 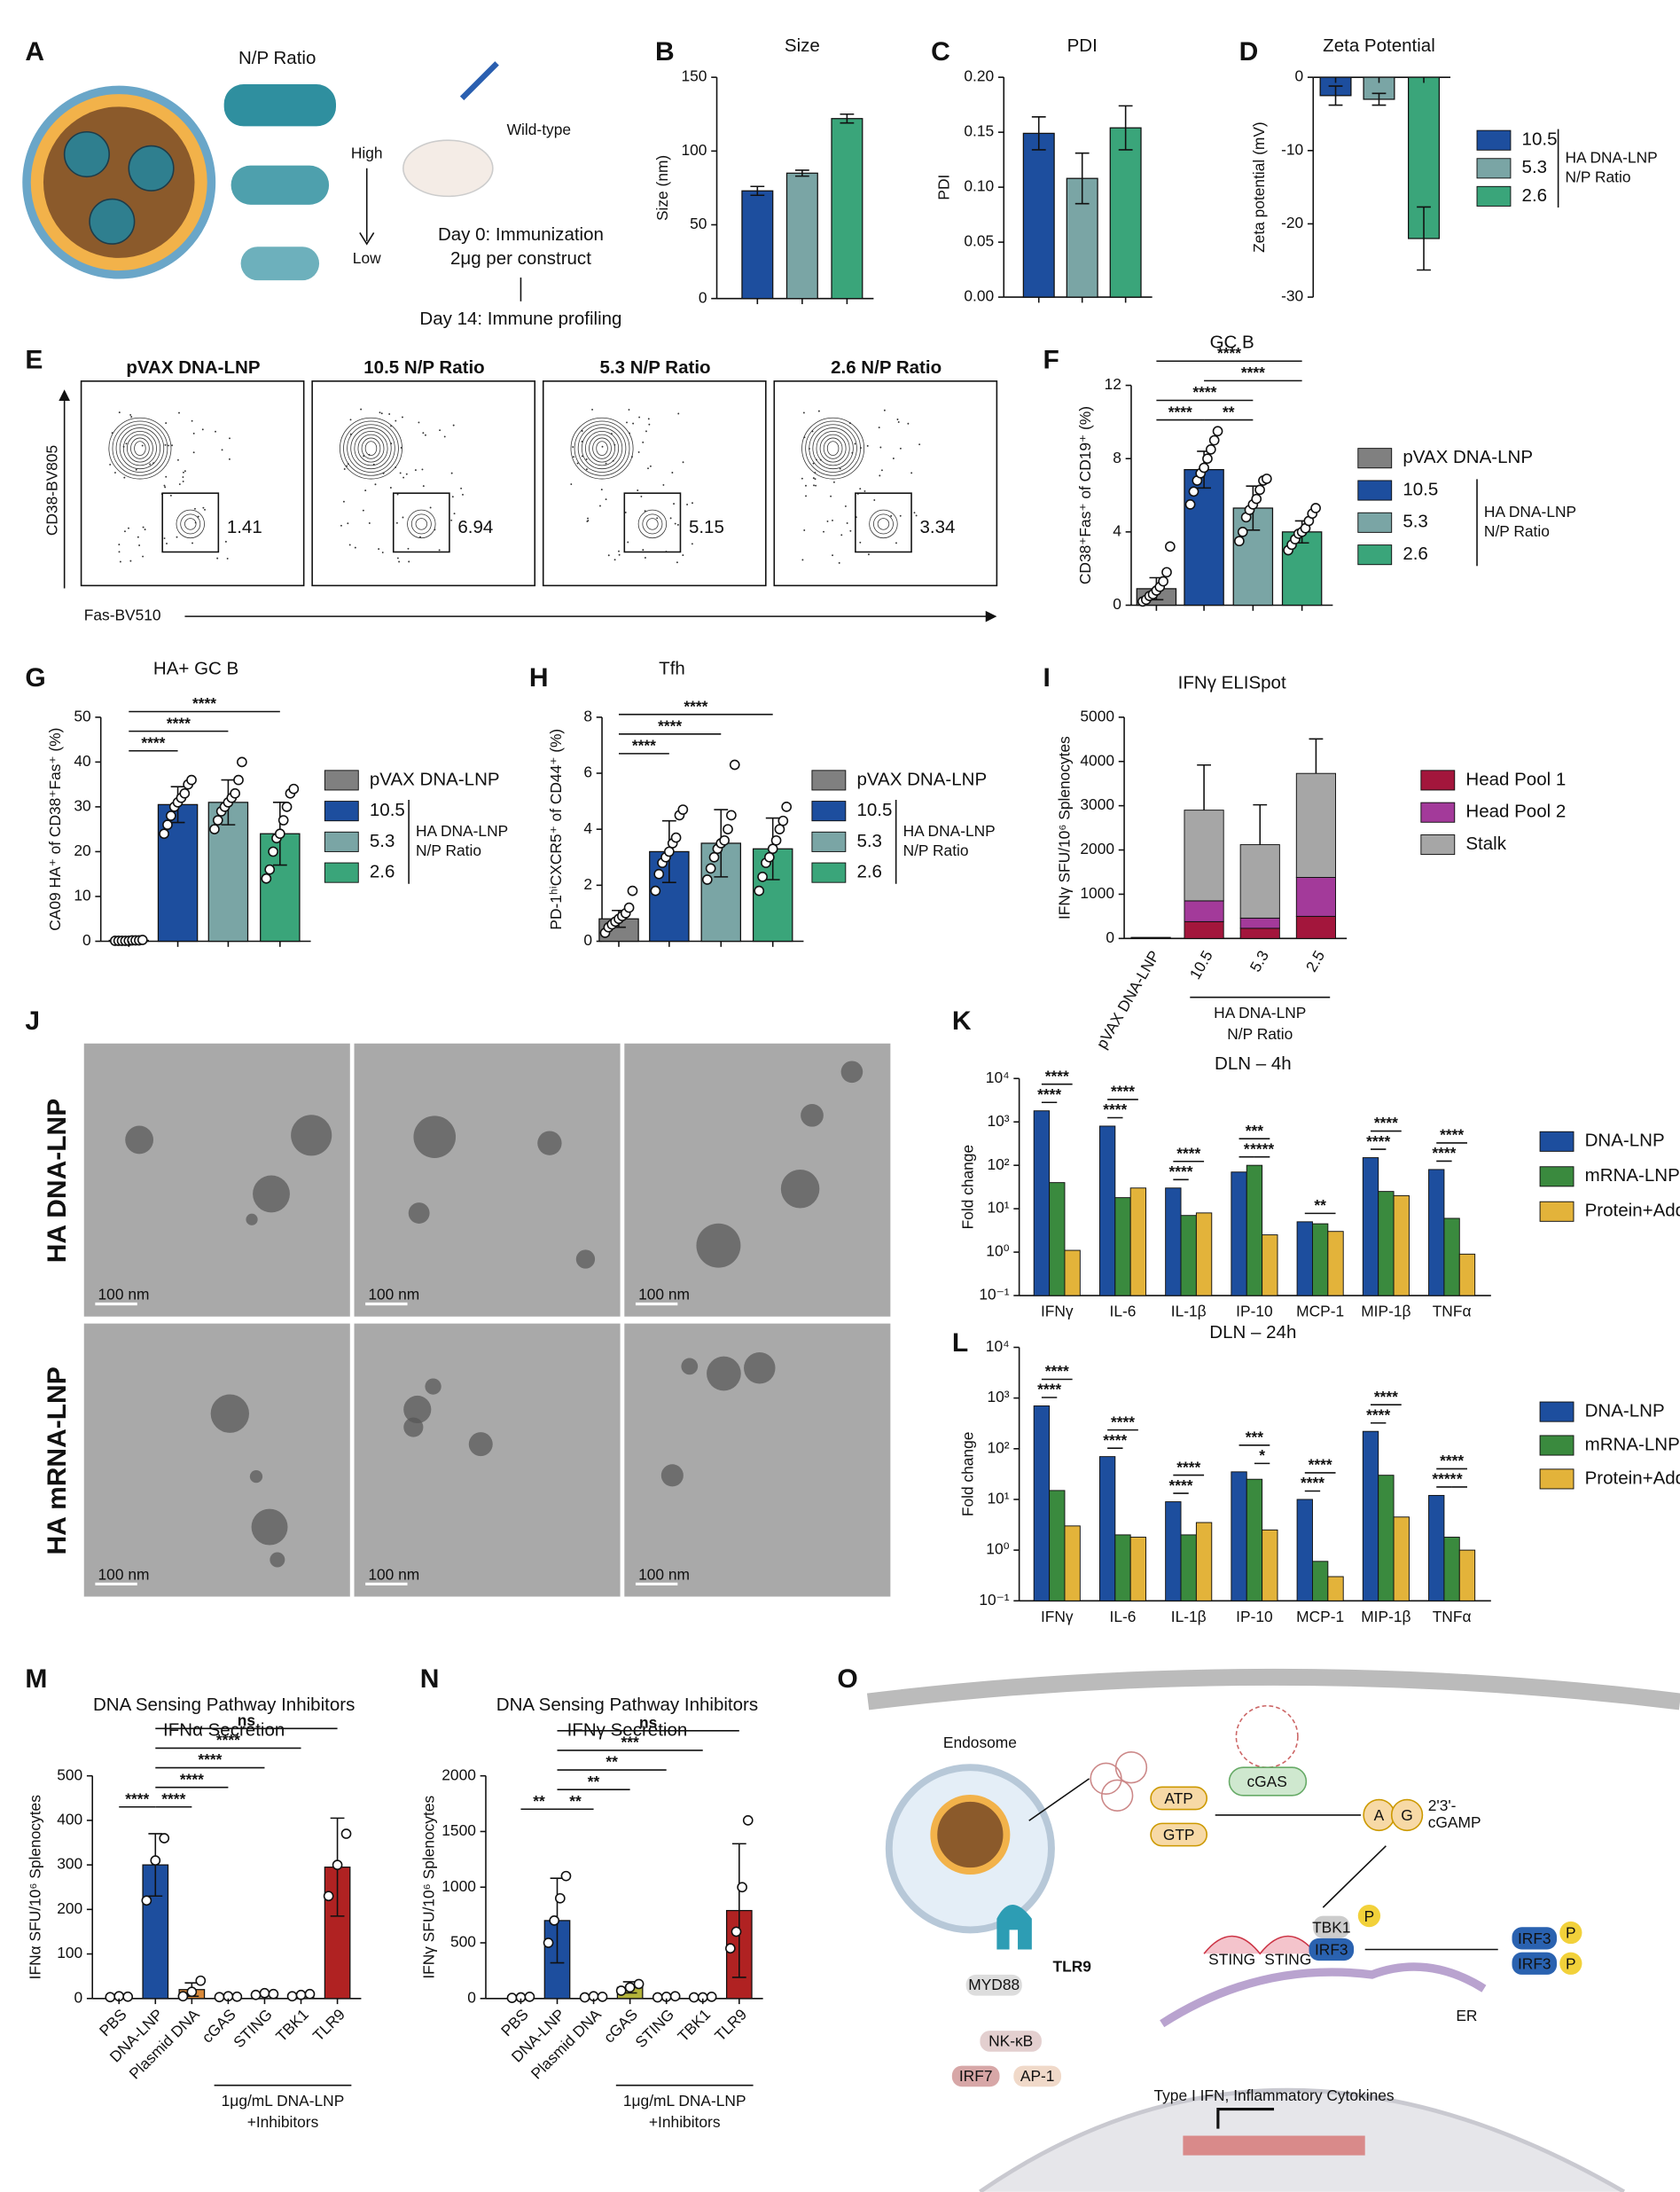 I want to click on chart-title: Size, so click(x=802, y=45).